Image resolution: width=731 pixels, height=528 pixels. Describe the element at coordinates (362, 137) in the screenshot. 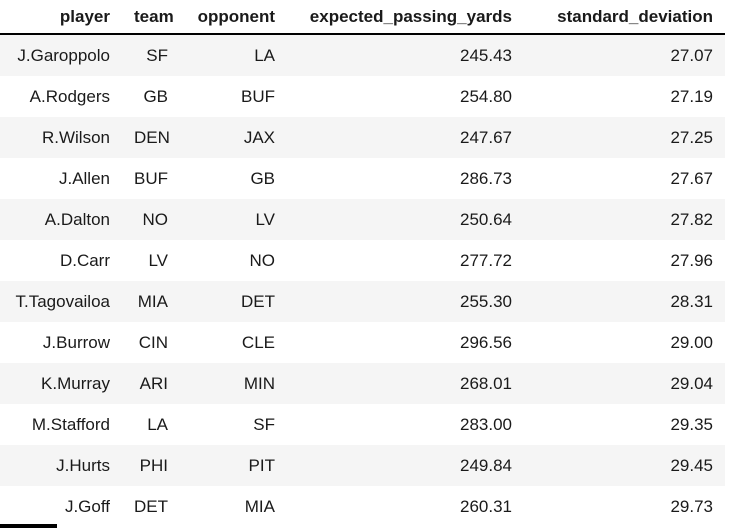

I see `table-row: R.Wilson DEN JAX 247.67 27.25` at that location.